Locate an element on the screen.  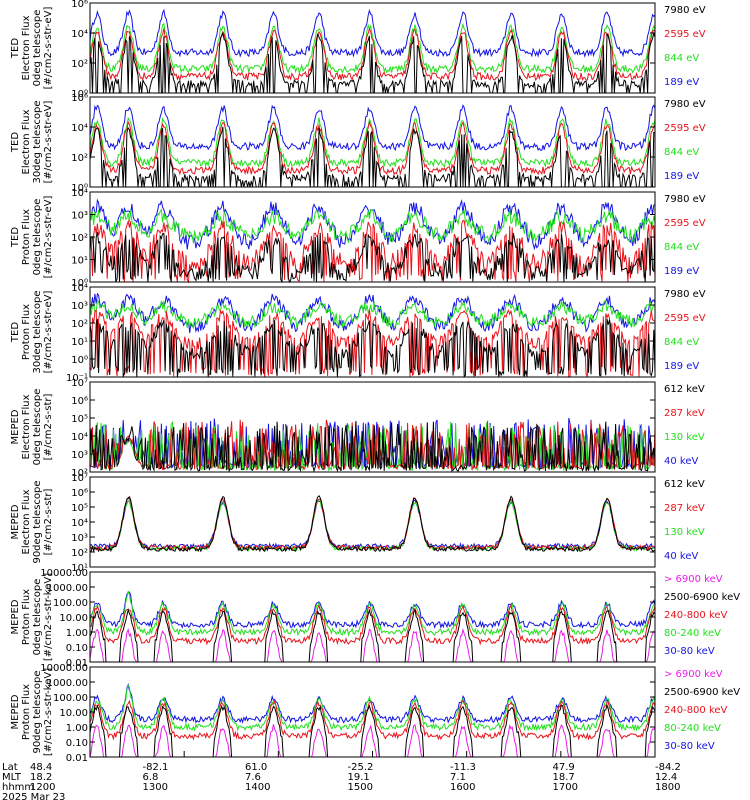
y-tick-label: 0.10 is located at coordinates (77, 743).